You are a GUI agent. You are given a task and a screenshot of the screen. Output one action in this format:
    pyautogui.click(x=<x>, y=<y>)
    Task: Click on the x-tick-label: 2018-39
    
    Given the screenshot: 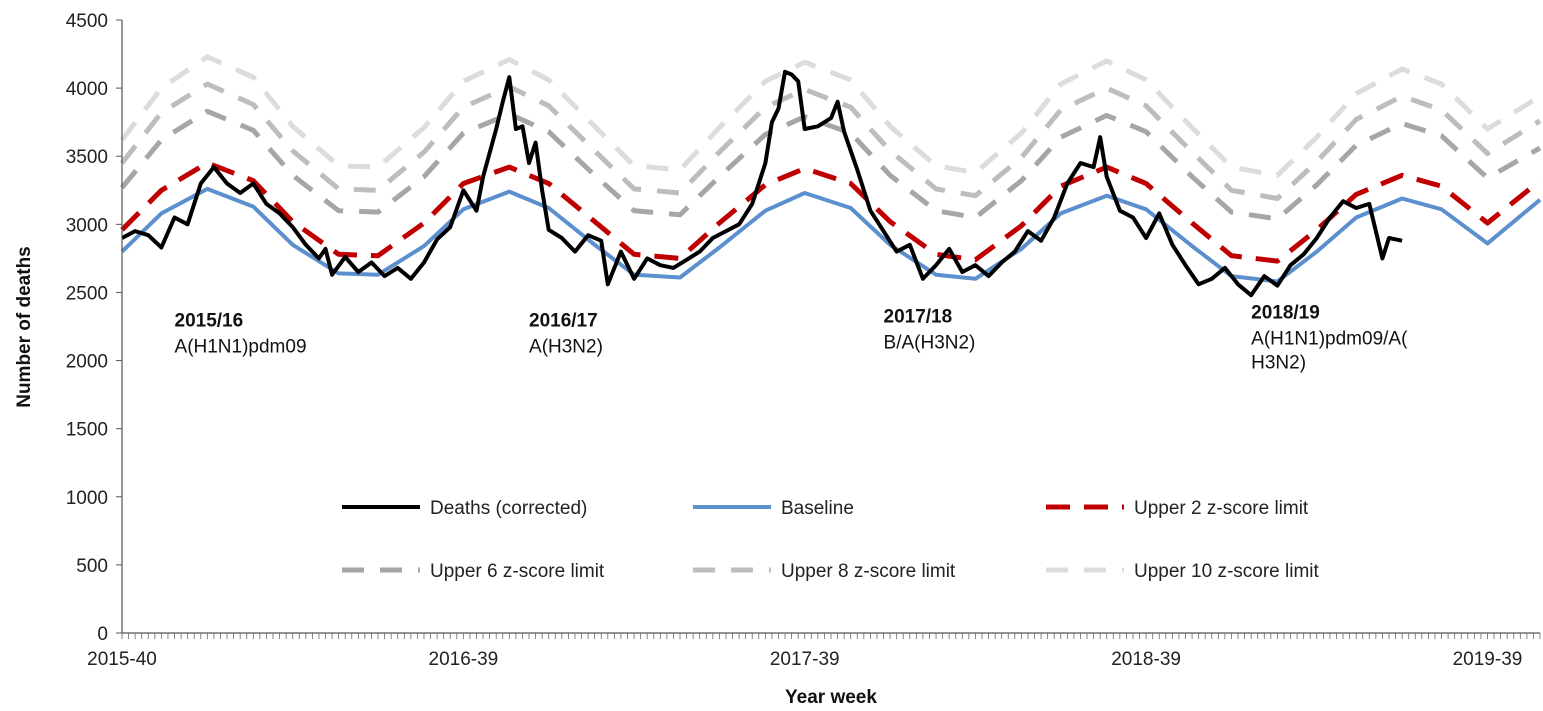 What is the action you would take?
    pyautogui.click(x=1146, y=659)
    